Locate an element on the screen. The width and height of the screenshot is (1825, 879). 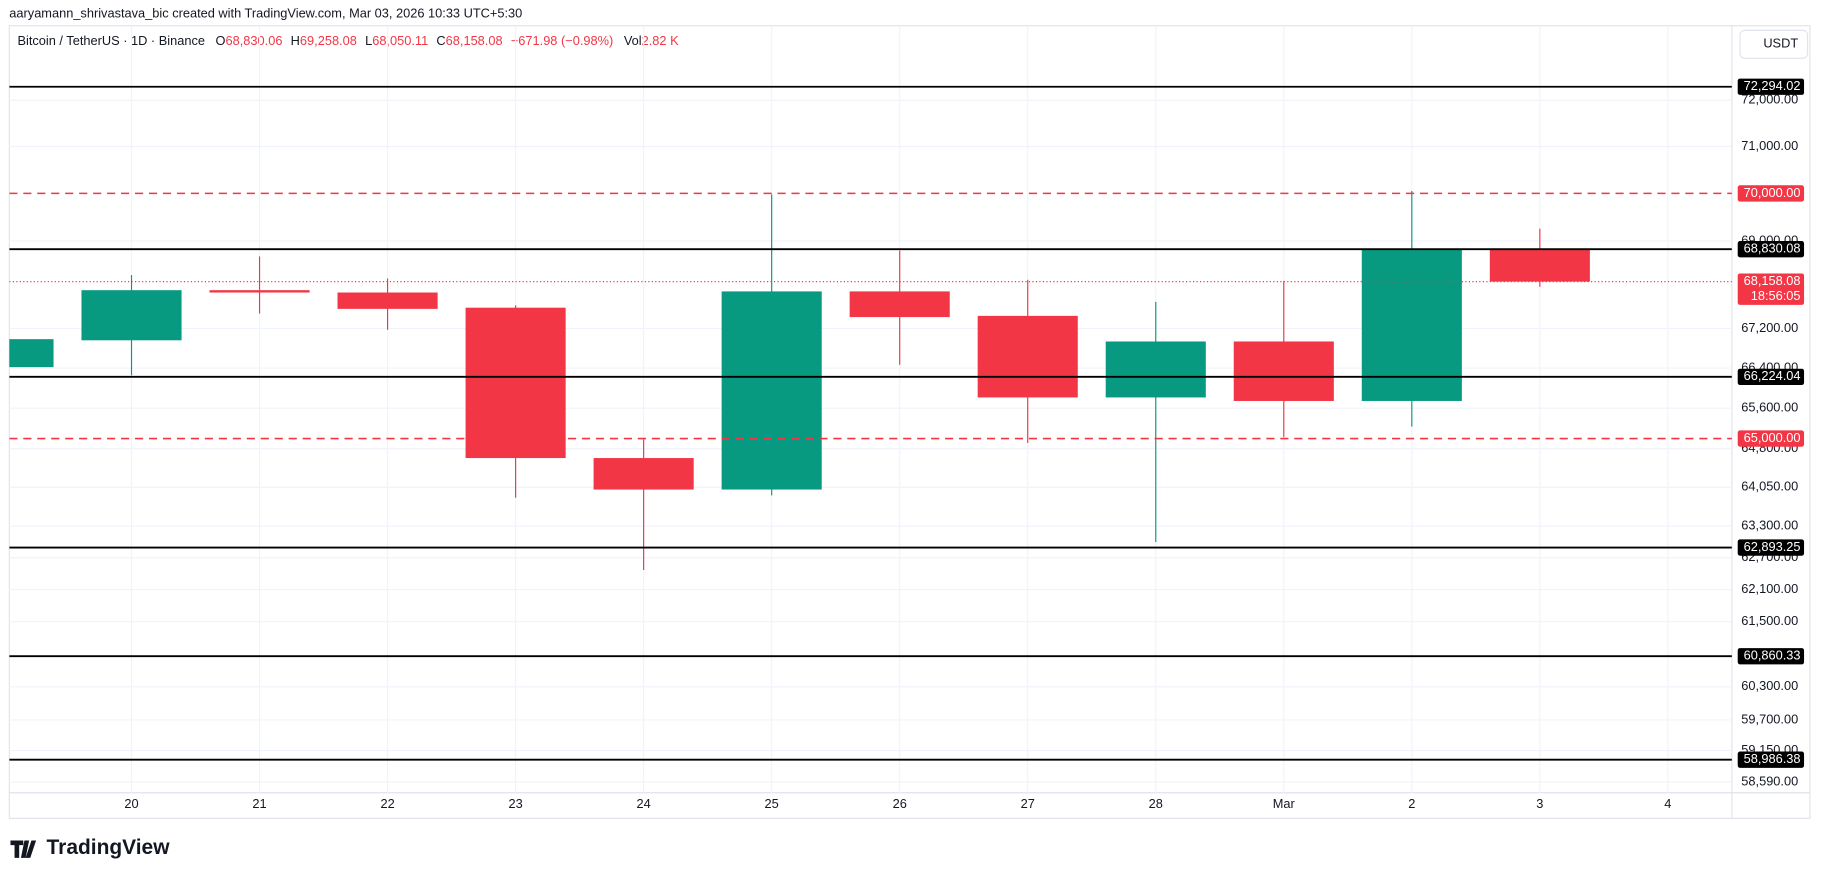
symbol: Bitcoin / TetherUS · 1D · Binance is located at coordinates (111, 40).